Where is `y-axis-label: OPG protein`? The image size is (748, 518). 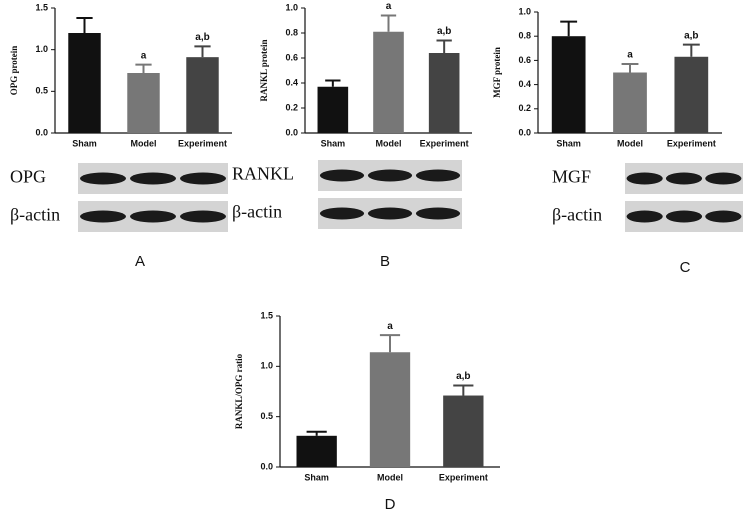
y-axis-label: OPG protein is located at coordinates (14, 71).